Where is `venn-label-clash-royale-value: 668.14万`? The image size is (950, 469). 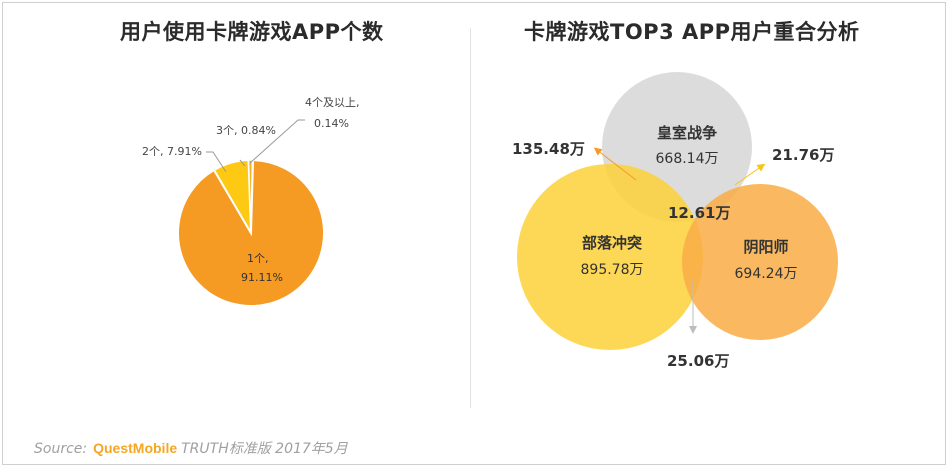
venn-label-clash-royale-value: 668.14万 is located at coordinates (687, 159).